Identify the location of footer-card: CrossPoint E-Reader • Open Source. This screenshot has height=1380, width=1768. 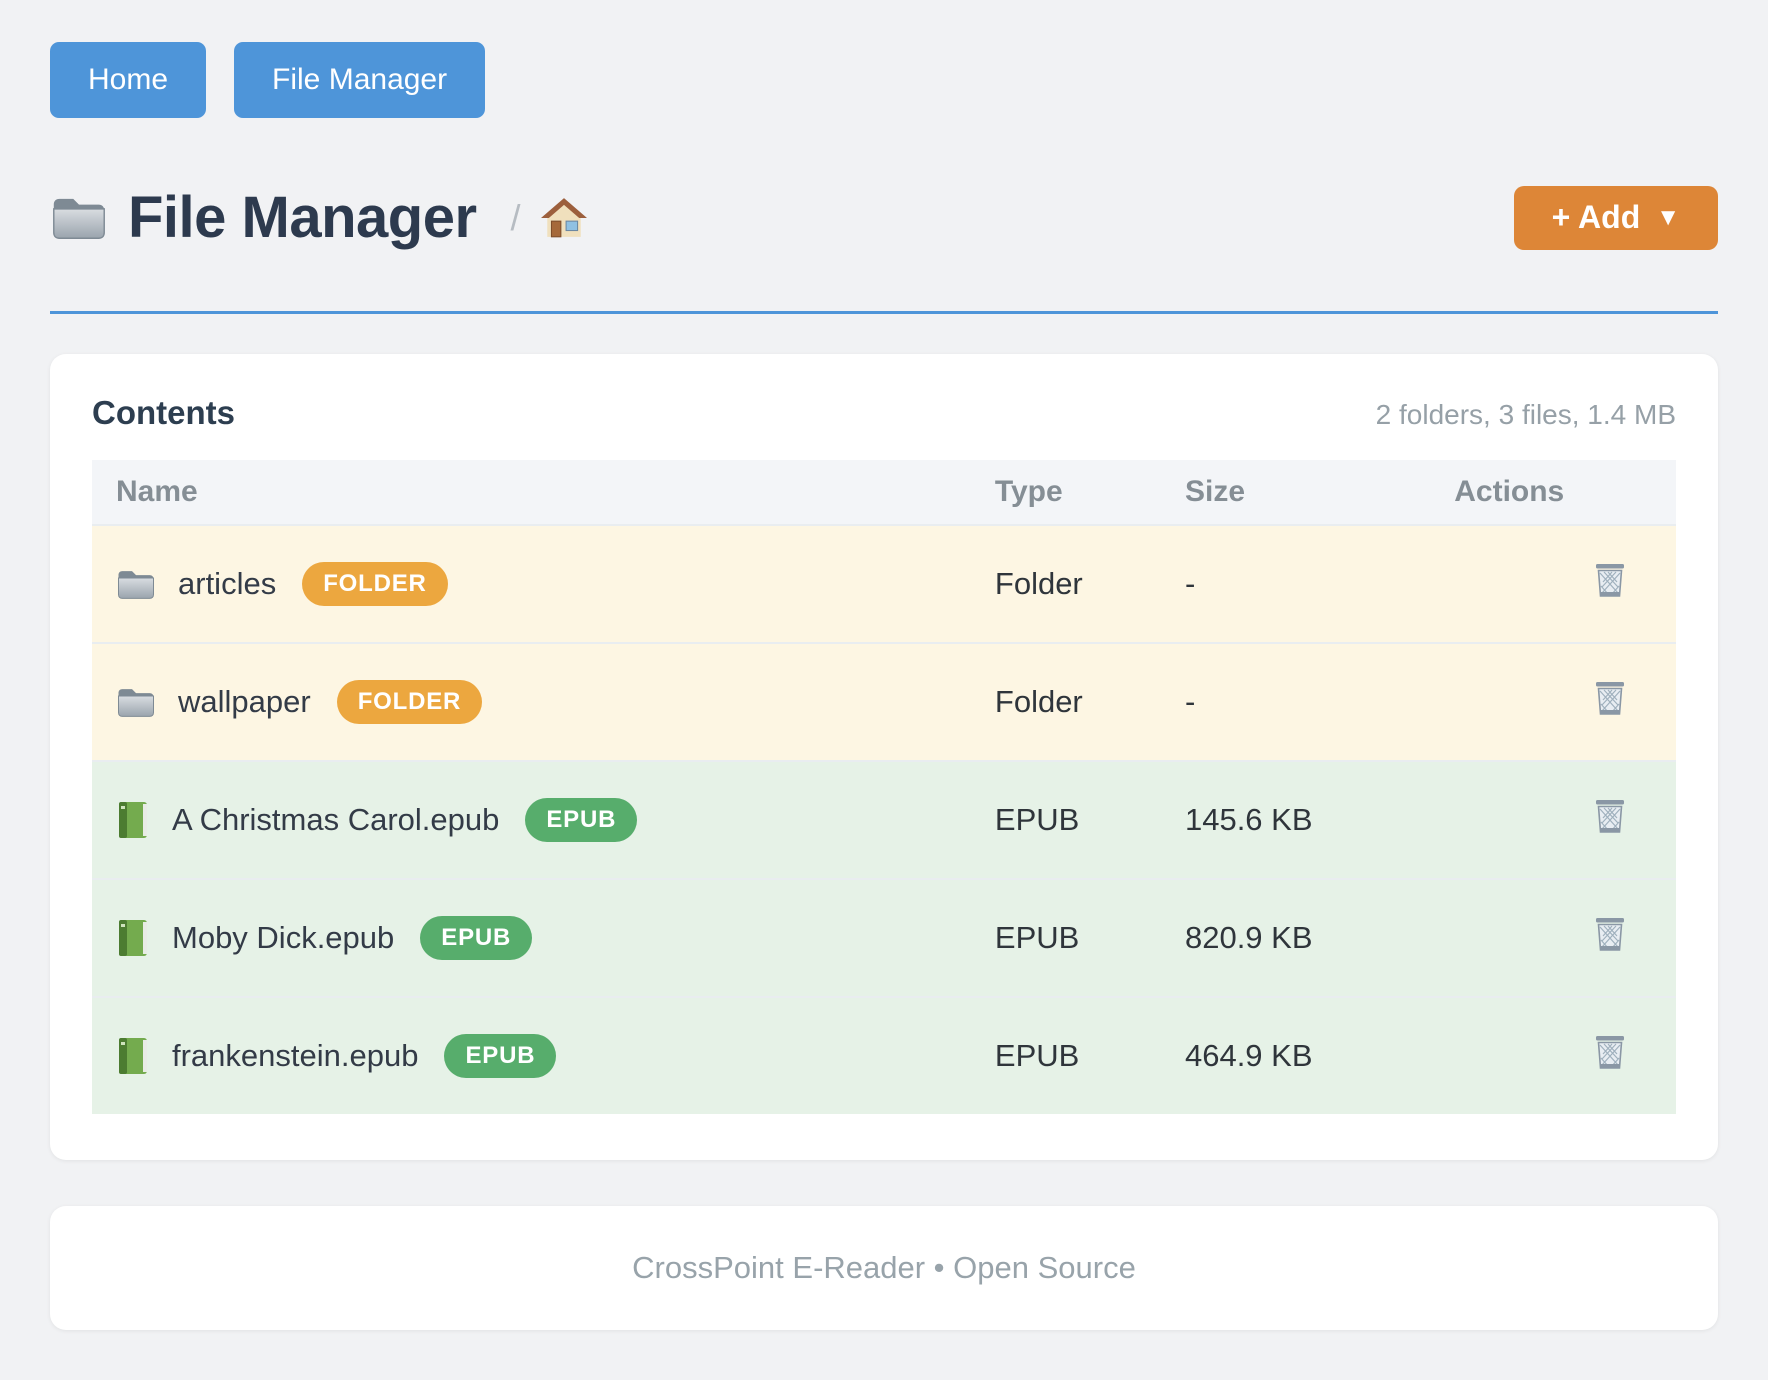
(884, 1268).